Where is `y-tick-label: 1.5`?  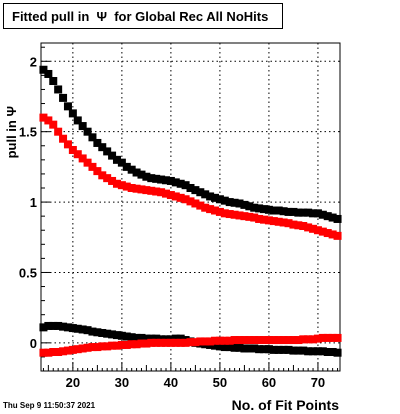
y-tick-label: 1.5 is located at coordinates (28, 132).